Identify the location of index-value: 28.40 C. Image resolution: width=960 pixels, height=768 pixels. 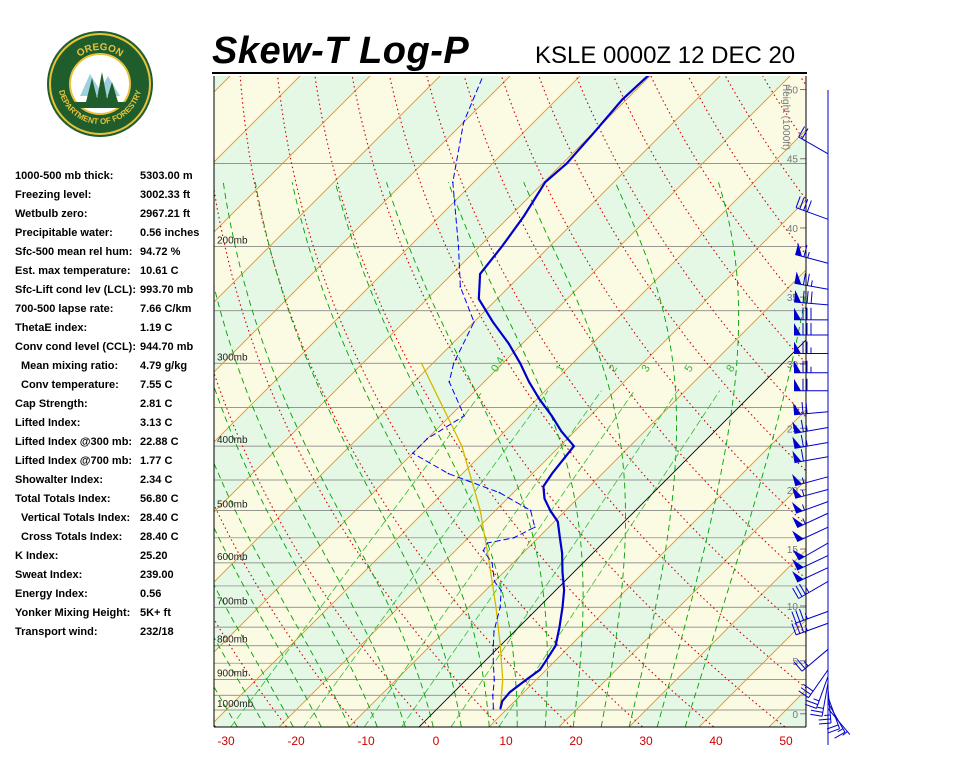
(159, 518).